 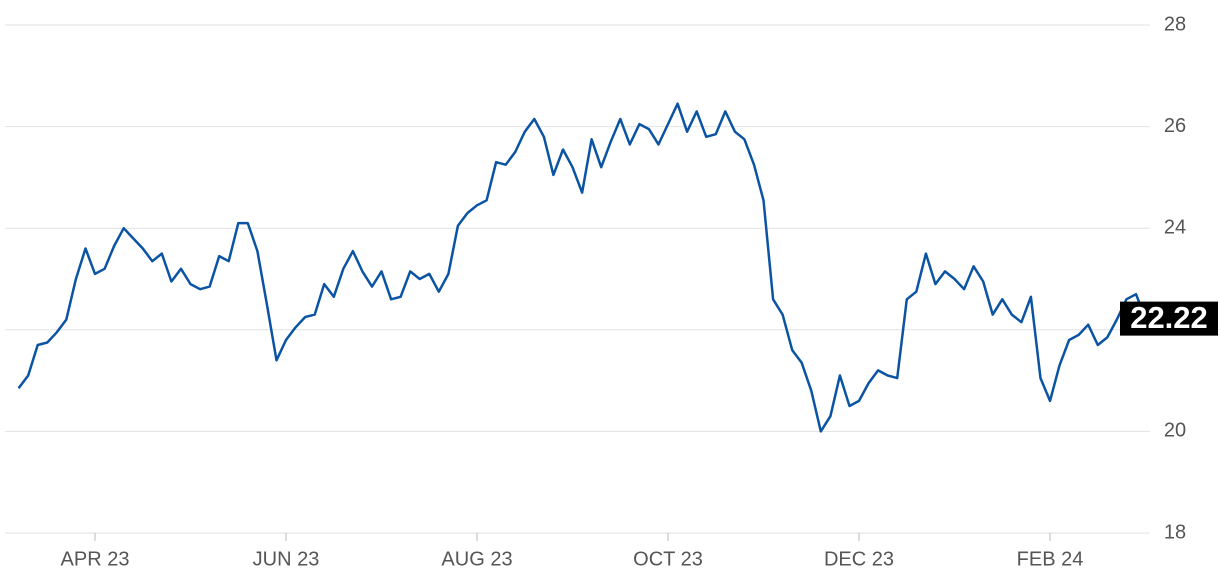 I want to click on x-tick-label: AUG 23, so click(x=476, y=559).